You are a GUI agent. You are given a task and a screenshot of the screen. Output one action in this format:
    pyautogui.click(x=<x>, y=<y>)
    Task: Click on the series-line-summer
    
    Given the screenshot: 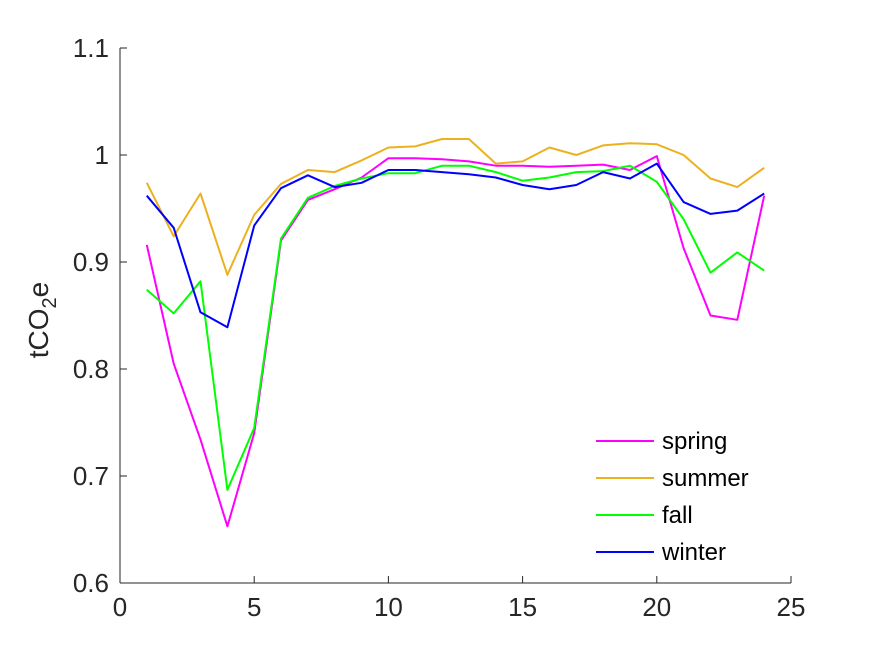 What is the action you would take?
    pyautogui.click(x=455, y=207)
    